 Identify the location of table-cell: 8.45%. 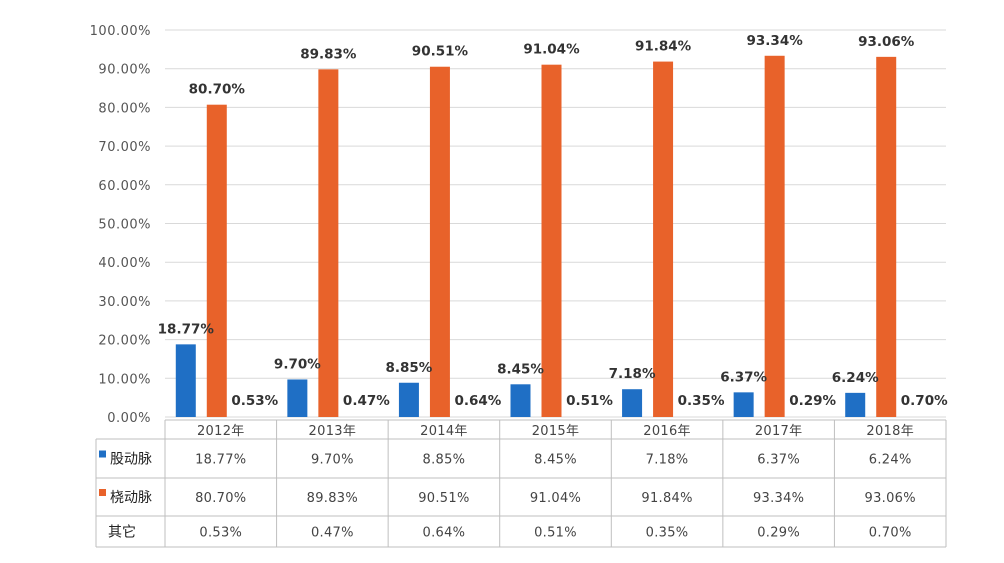
(555, 460).